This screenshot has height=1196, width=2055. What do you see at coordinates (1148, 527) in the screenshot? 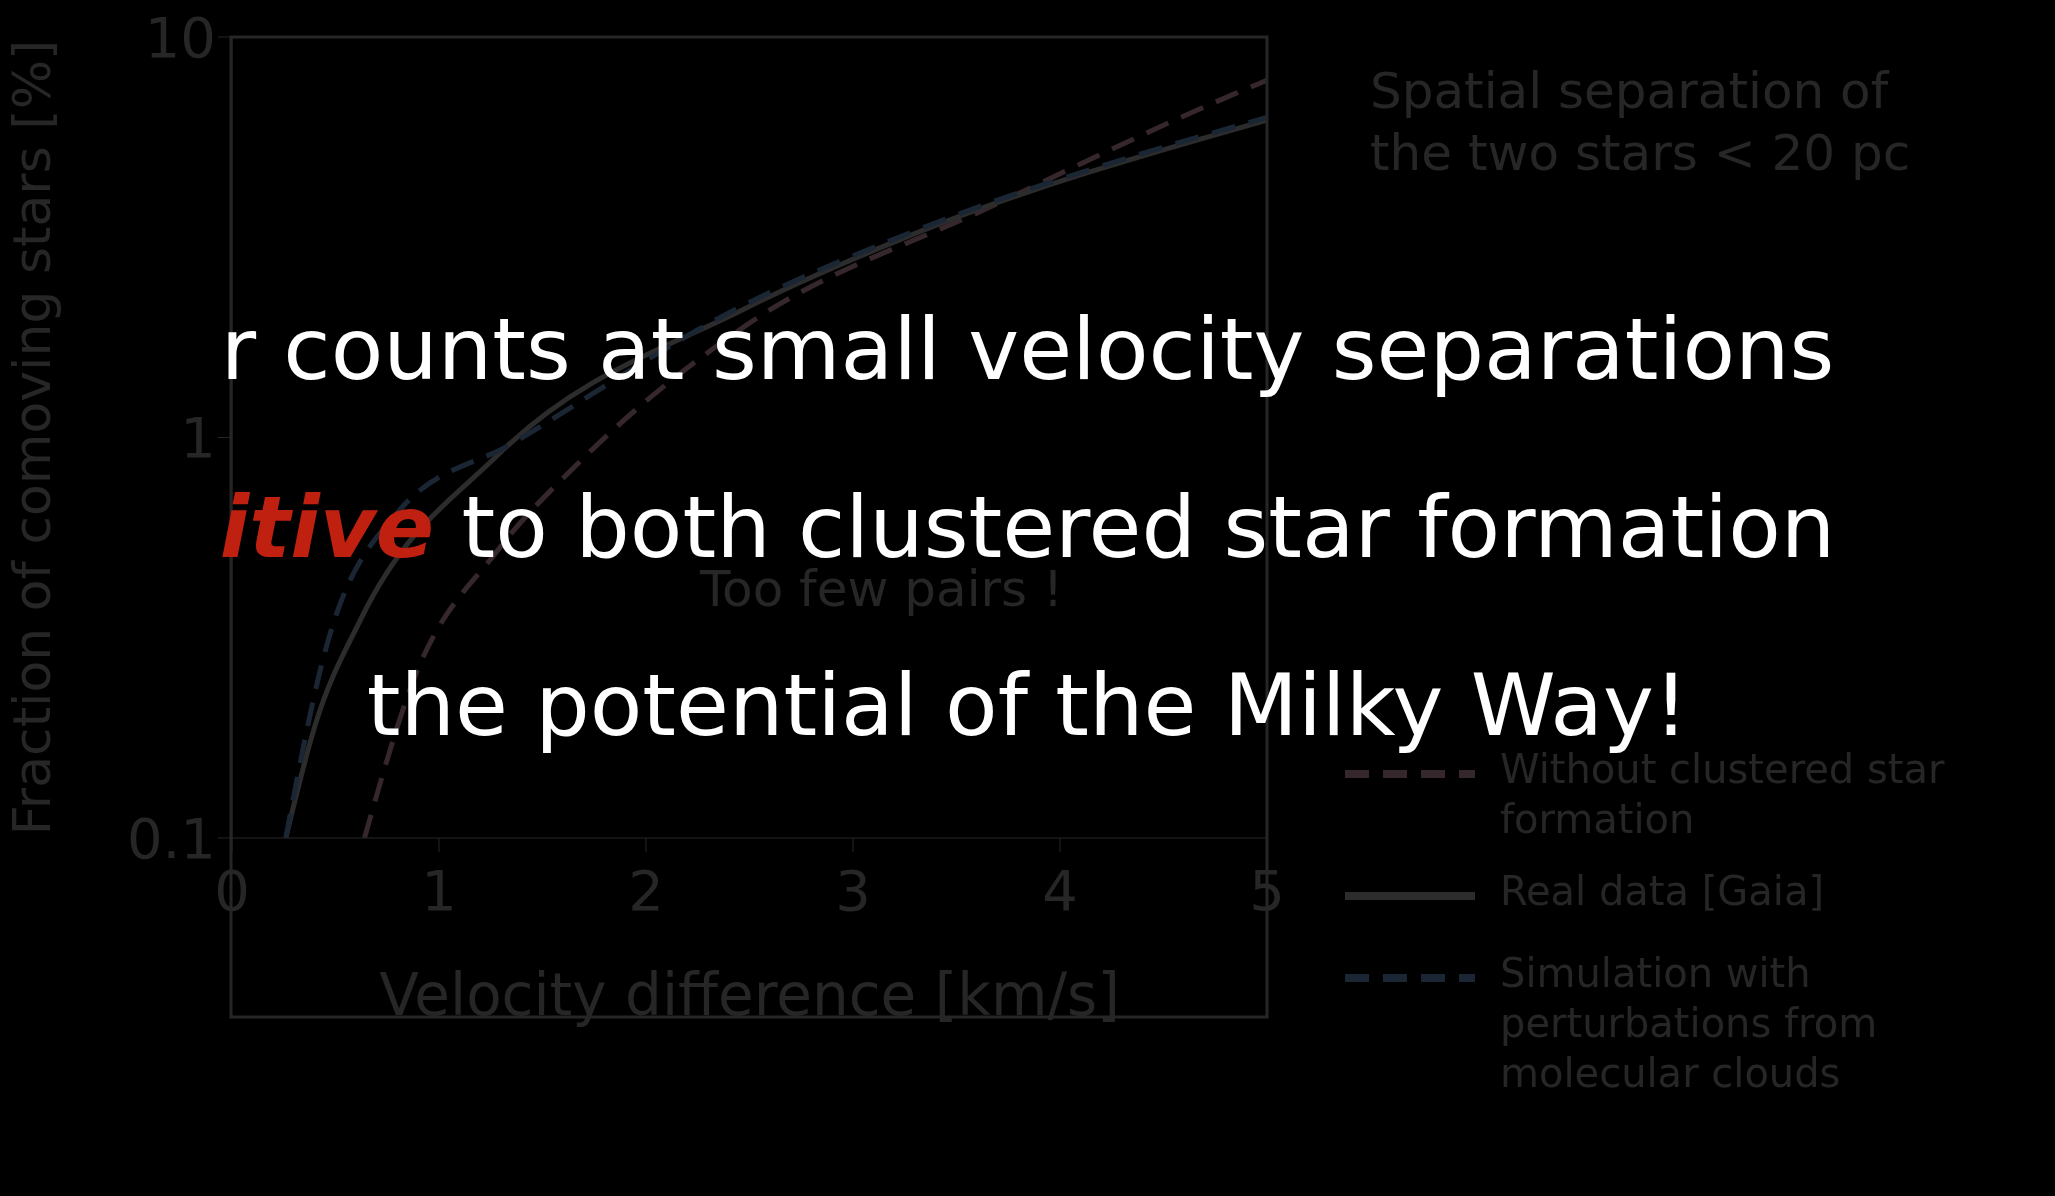
I see `annotation: to both clustered star formation` at bounding box center [1148, 527].